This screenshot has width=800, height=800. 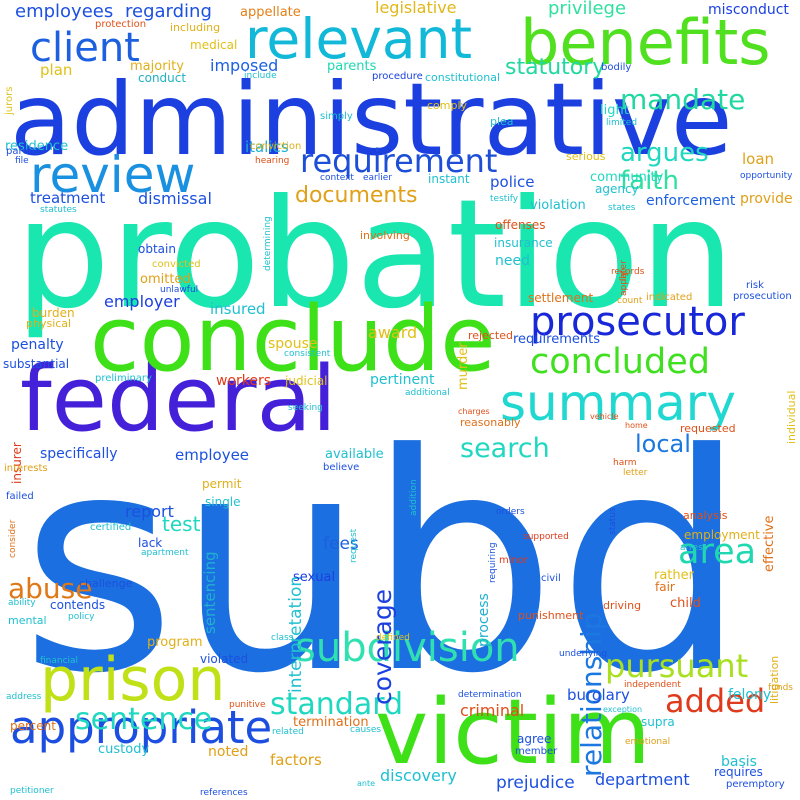 I want to click on word-limited: limited, so click(x=622, y=123).